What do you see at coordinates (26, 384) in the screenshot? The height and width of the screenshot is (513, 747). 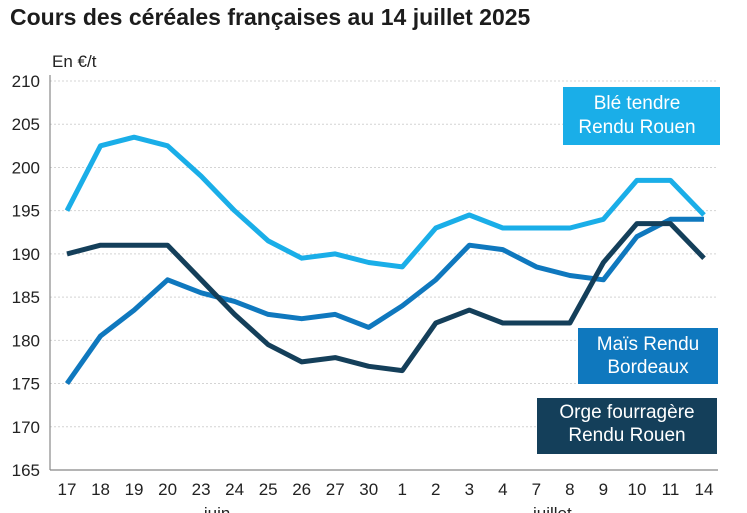 I see `y-tick-label: 175` at bounding box center [26, 384].